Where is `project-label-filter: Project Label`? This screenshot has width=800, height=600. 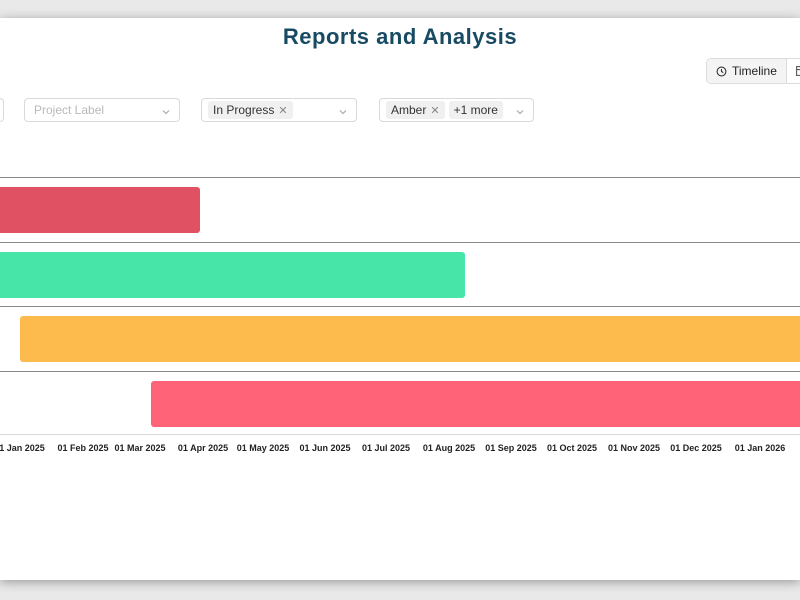
project-label-filter: Project Label is located at coordinates (102, 110).